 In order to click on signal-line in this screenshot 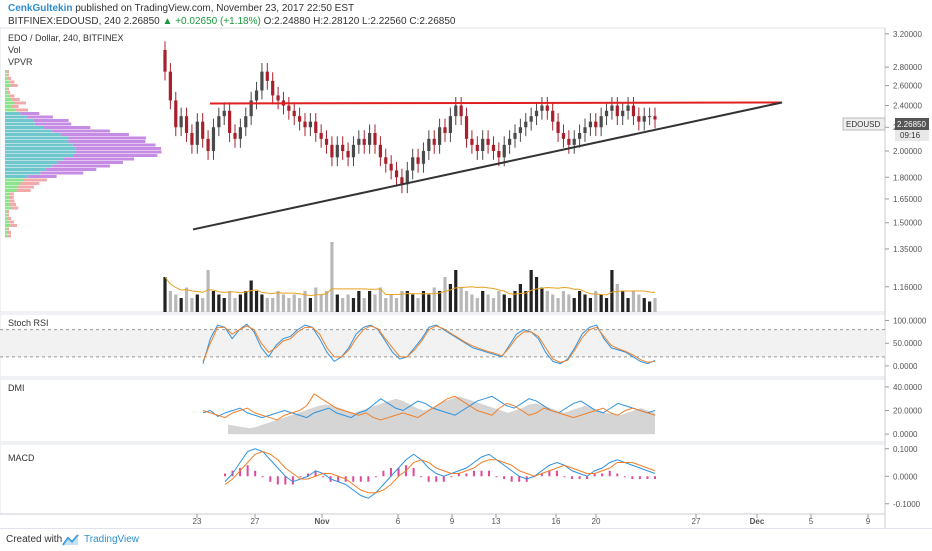, I will do `click(440, 472)`.